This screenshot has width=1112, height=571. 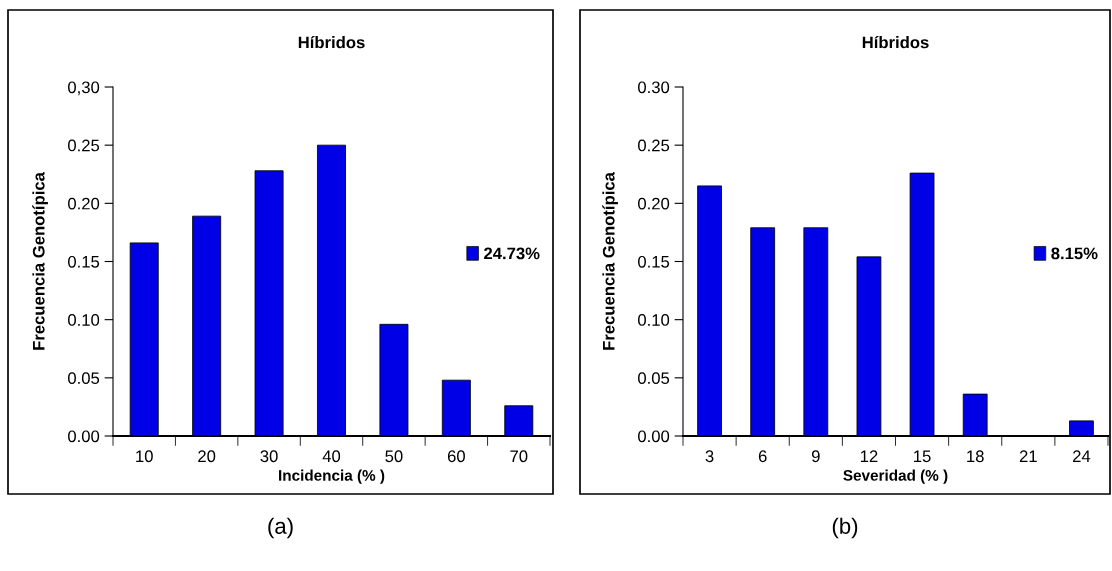 What do you see at coordinates (1082, 456) in the screenshot?
I see `x-tick-label: 24` at bounding box center [1082, 456].